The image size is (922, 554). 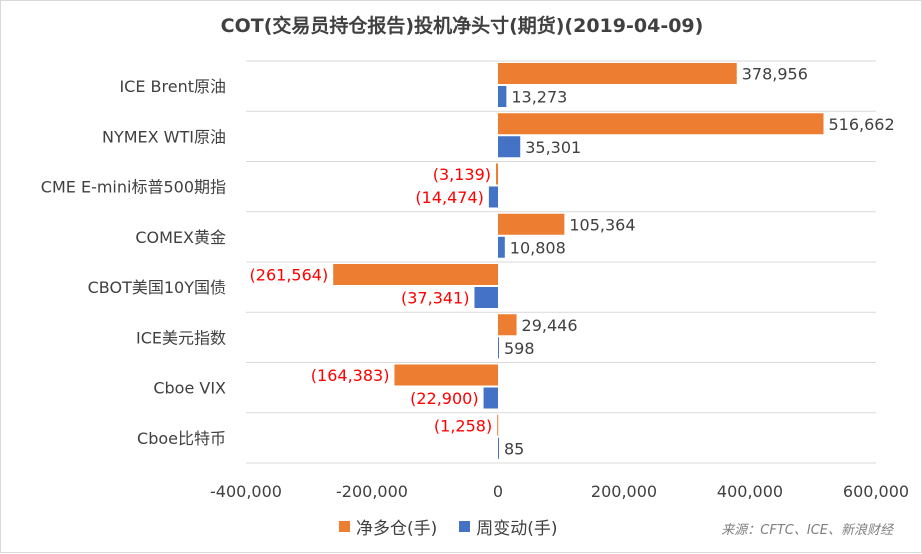 What do you see at coordinates (372, 491) in the screenshot?
I see `x-tick-label: -200,000` at bounding box center [372, 491].